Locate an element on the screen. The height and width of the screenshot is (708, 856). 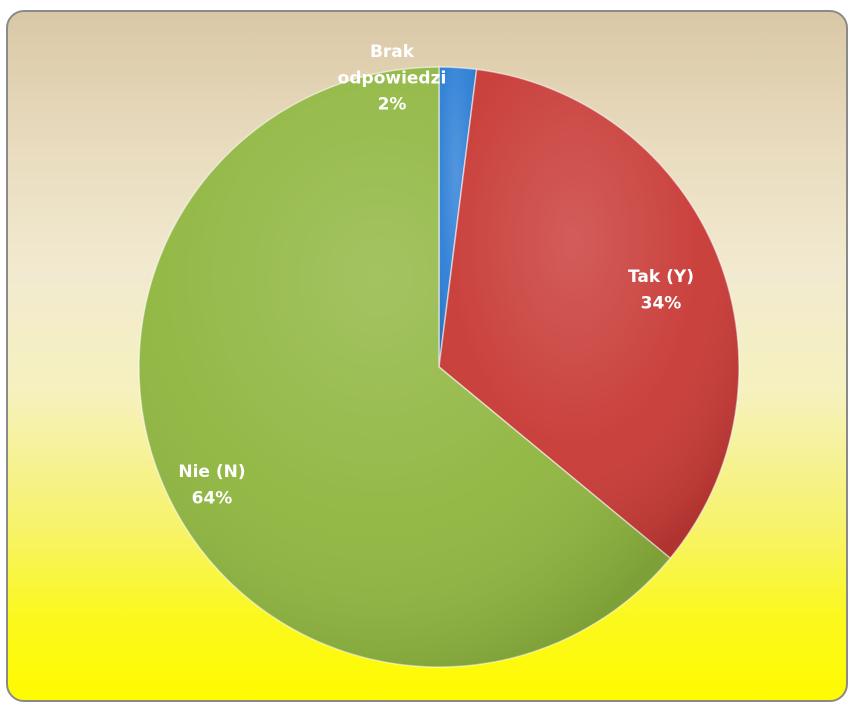
data-label-tak-y: Tak (Y) 34% is located at coordinates (661, 290).